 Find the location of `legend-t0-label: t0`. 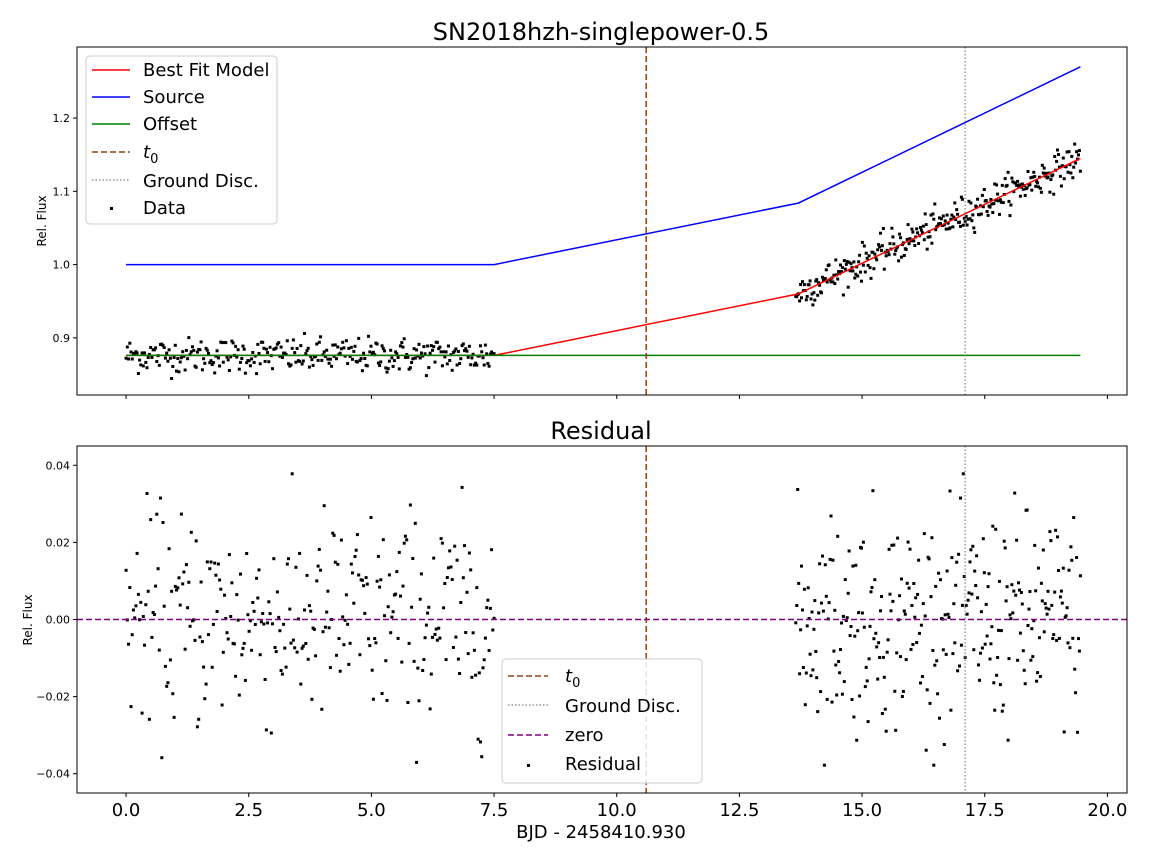

legend-t0-label: t0 is located at coordinates (150, 154).